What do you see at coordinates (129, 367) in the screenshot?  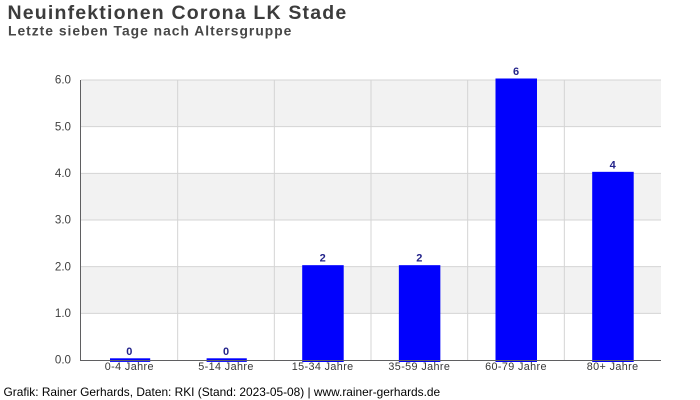 I see `svg-text: 0-4 Jahre` at bounding box center [129, 367].